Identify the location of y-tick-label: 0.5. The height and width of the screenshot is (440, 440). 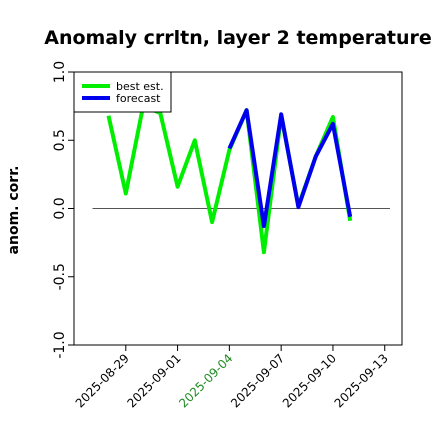
(60, 140).